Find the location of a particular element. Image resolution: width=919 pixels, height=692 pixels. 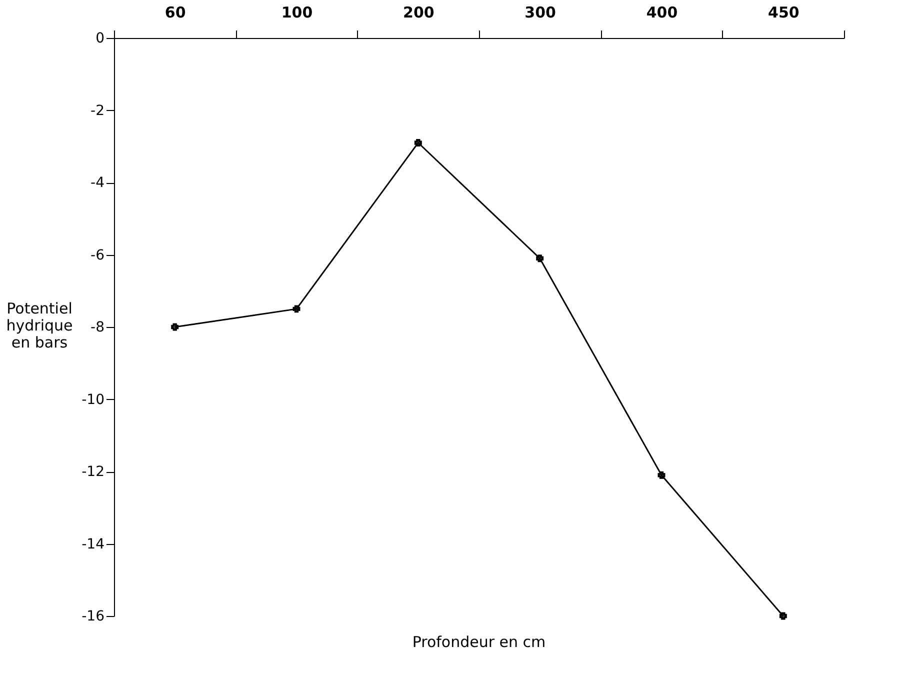

x-tick-label: 400 is located at coordinates (662, 13).